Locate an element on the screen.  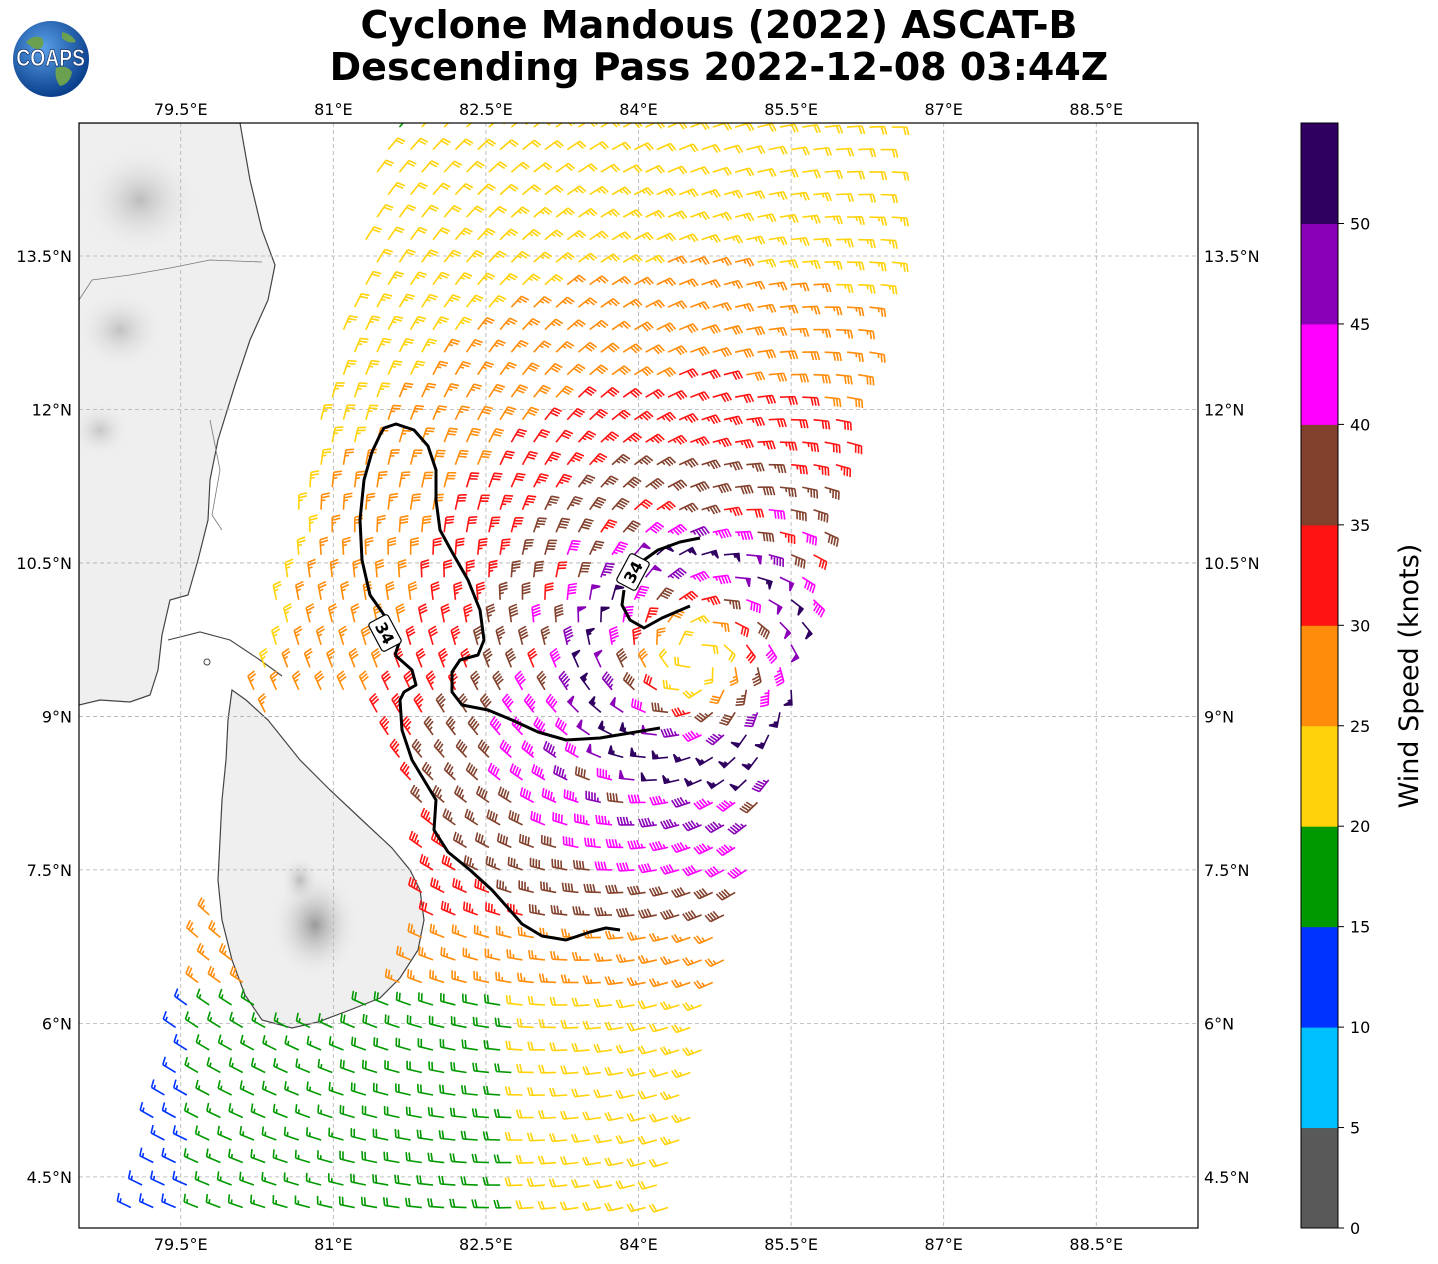
colorbar-tick: 40 is located at coordinates (1360, 424).